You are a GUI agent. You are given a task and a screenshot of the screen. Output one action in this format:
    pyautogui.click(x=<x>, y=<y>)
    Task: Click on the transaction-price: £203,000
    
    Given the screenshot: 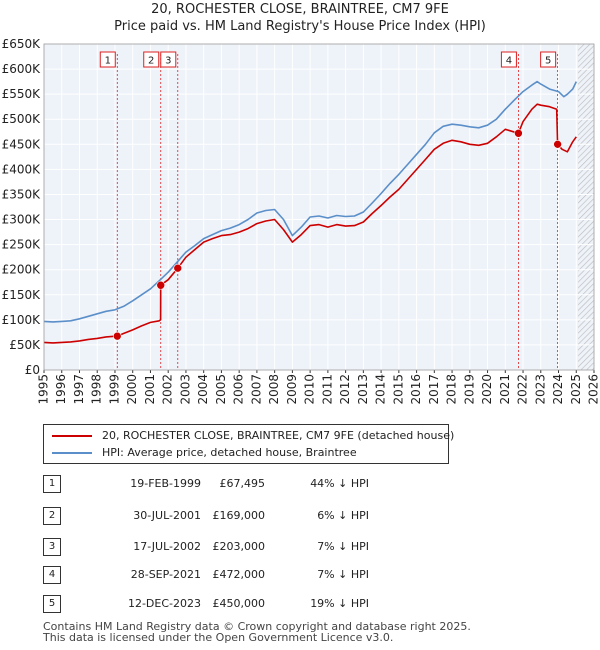 What is the action you would take?
    pyautogui.click(x=239, y=546)
    